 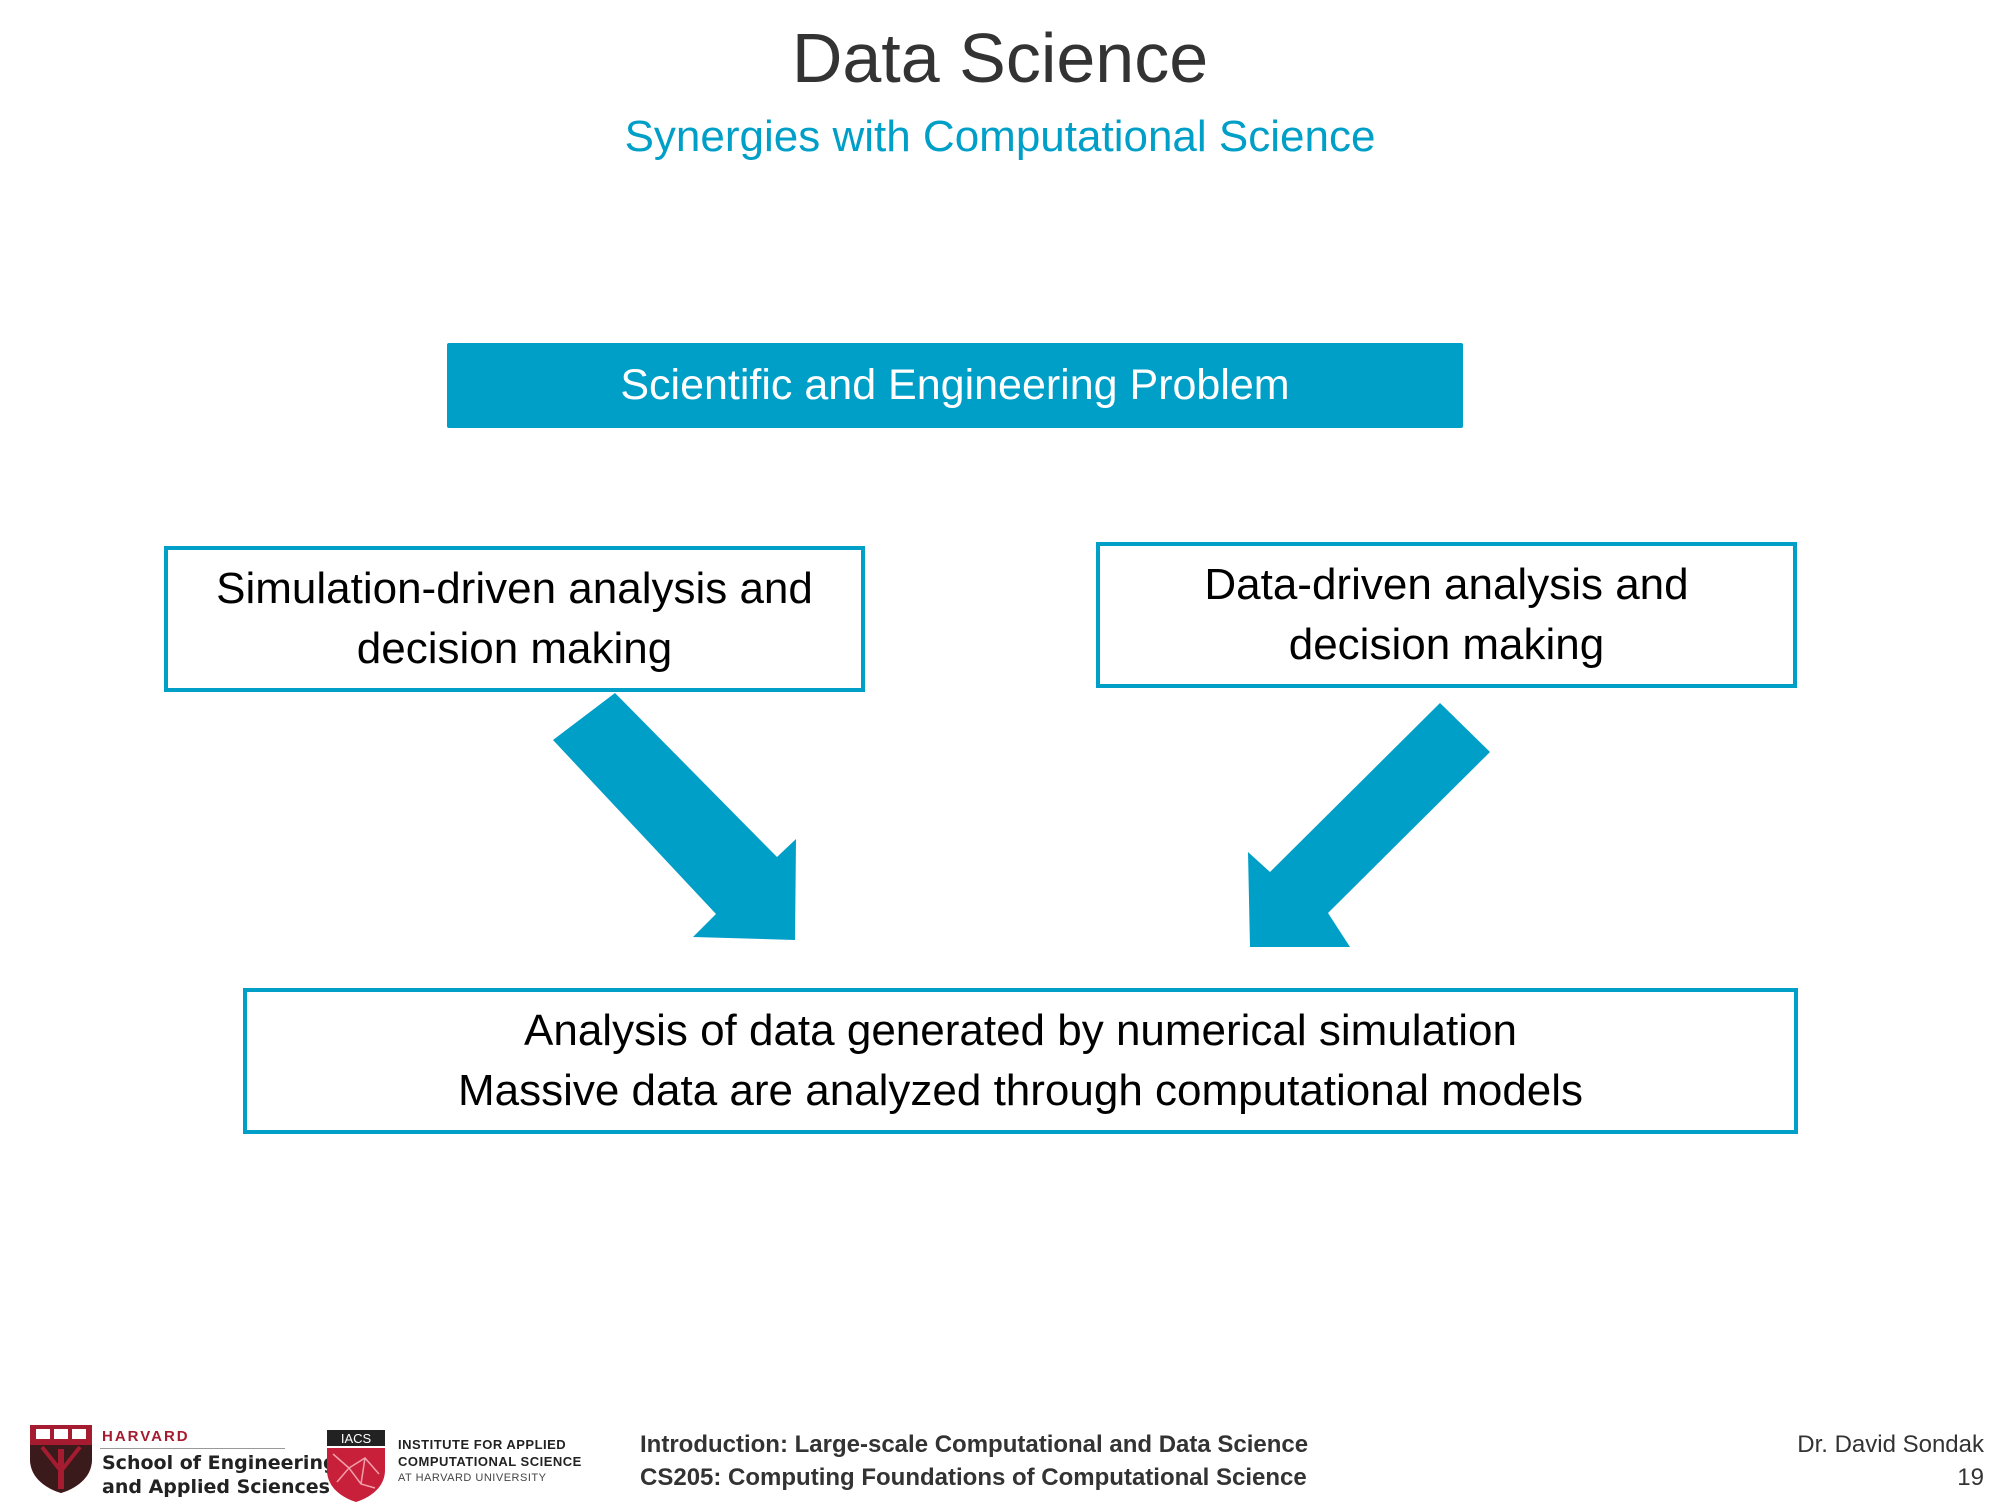 I want to click on iacs-line1: INSTITUTE FOR APPLIED, so click(x=482, y=1444).